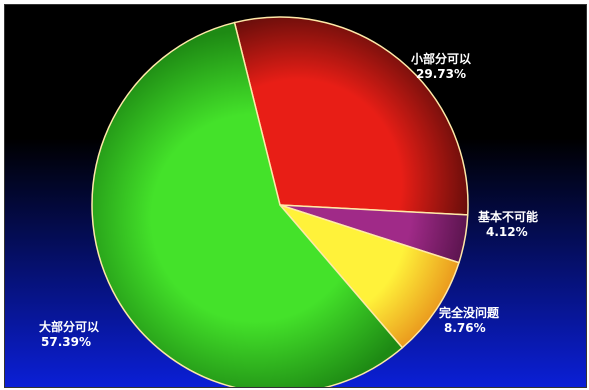  Describe the element at coordinates (66, 342) in the screenshot. I see `slice-label-value: 57.39%` at that location.